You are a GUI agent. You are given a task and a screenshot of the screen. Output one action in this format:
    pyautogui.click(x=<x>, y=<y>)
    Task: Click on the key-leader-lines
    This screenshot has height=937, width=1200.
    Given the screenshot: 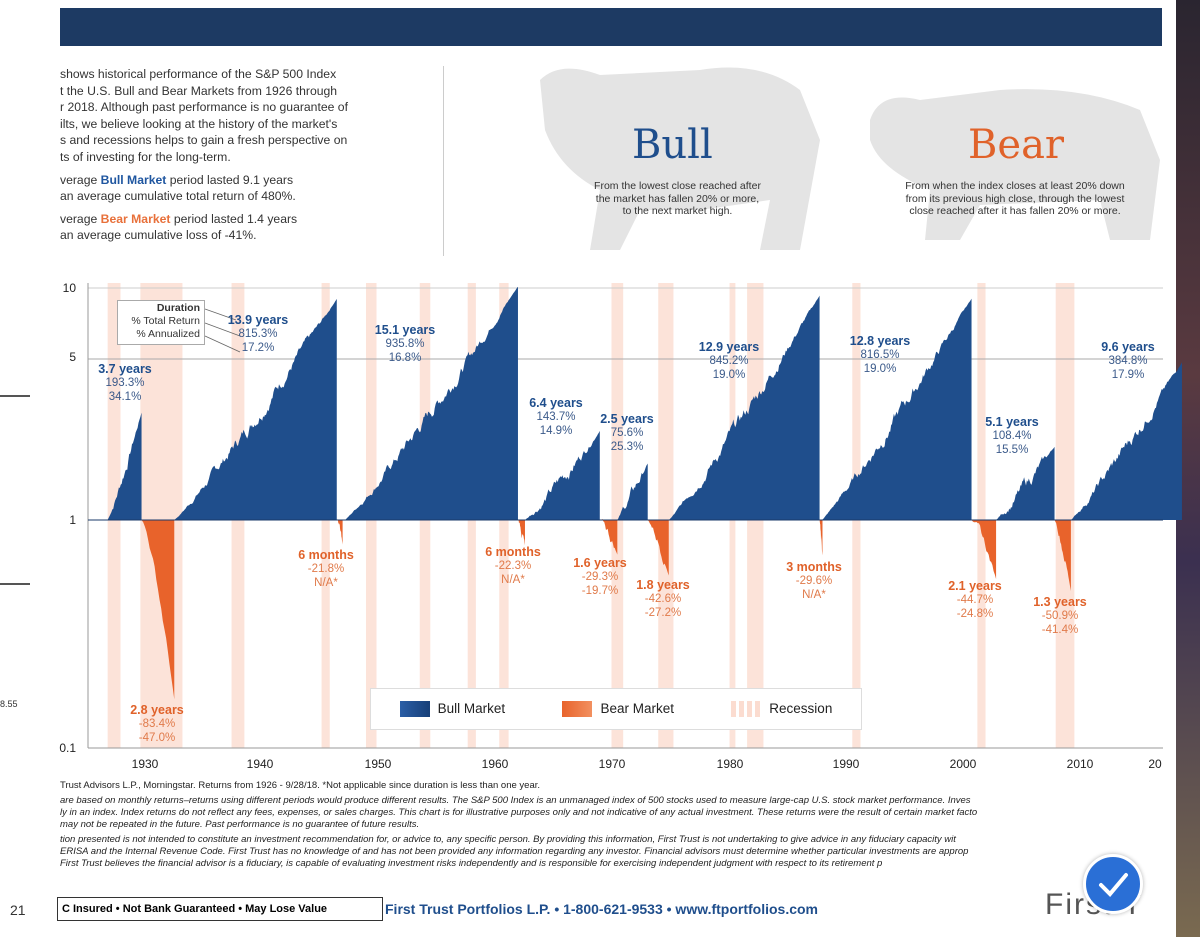 What is the action you would take?
    pyautogui.click(x=222, y=330)
    